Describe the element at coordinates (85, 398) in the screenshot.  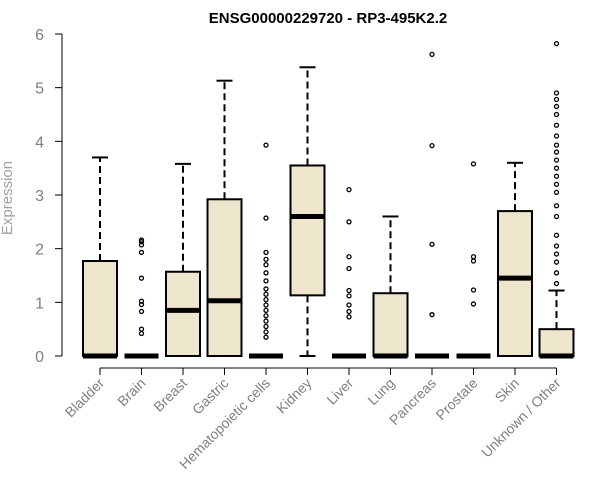
I see `x-tick-label: Bladder` at that location.